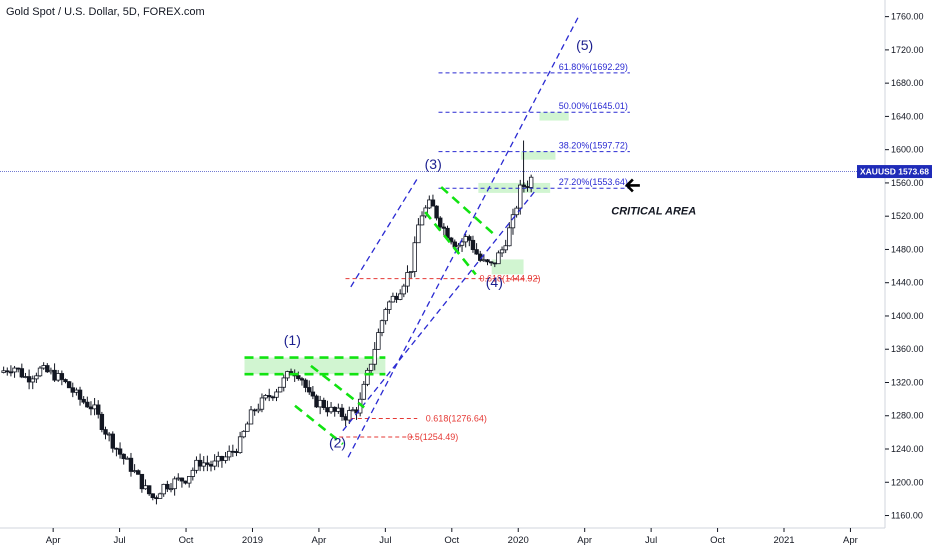 The width and height of the screenshot is (932, 550). I want to click on critical-area-label: CRITICAL AREA, so click(653, 212).